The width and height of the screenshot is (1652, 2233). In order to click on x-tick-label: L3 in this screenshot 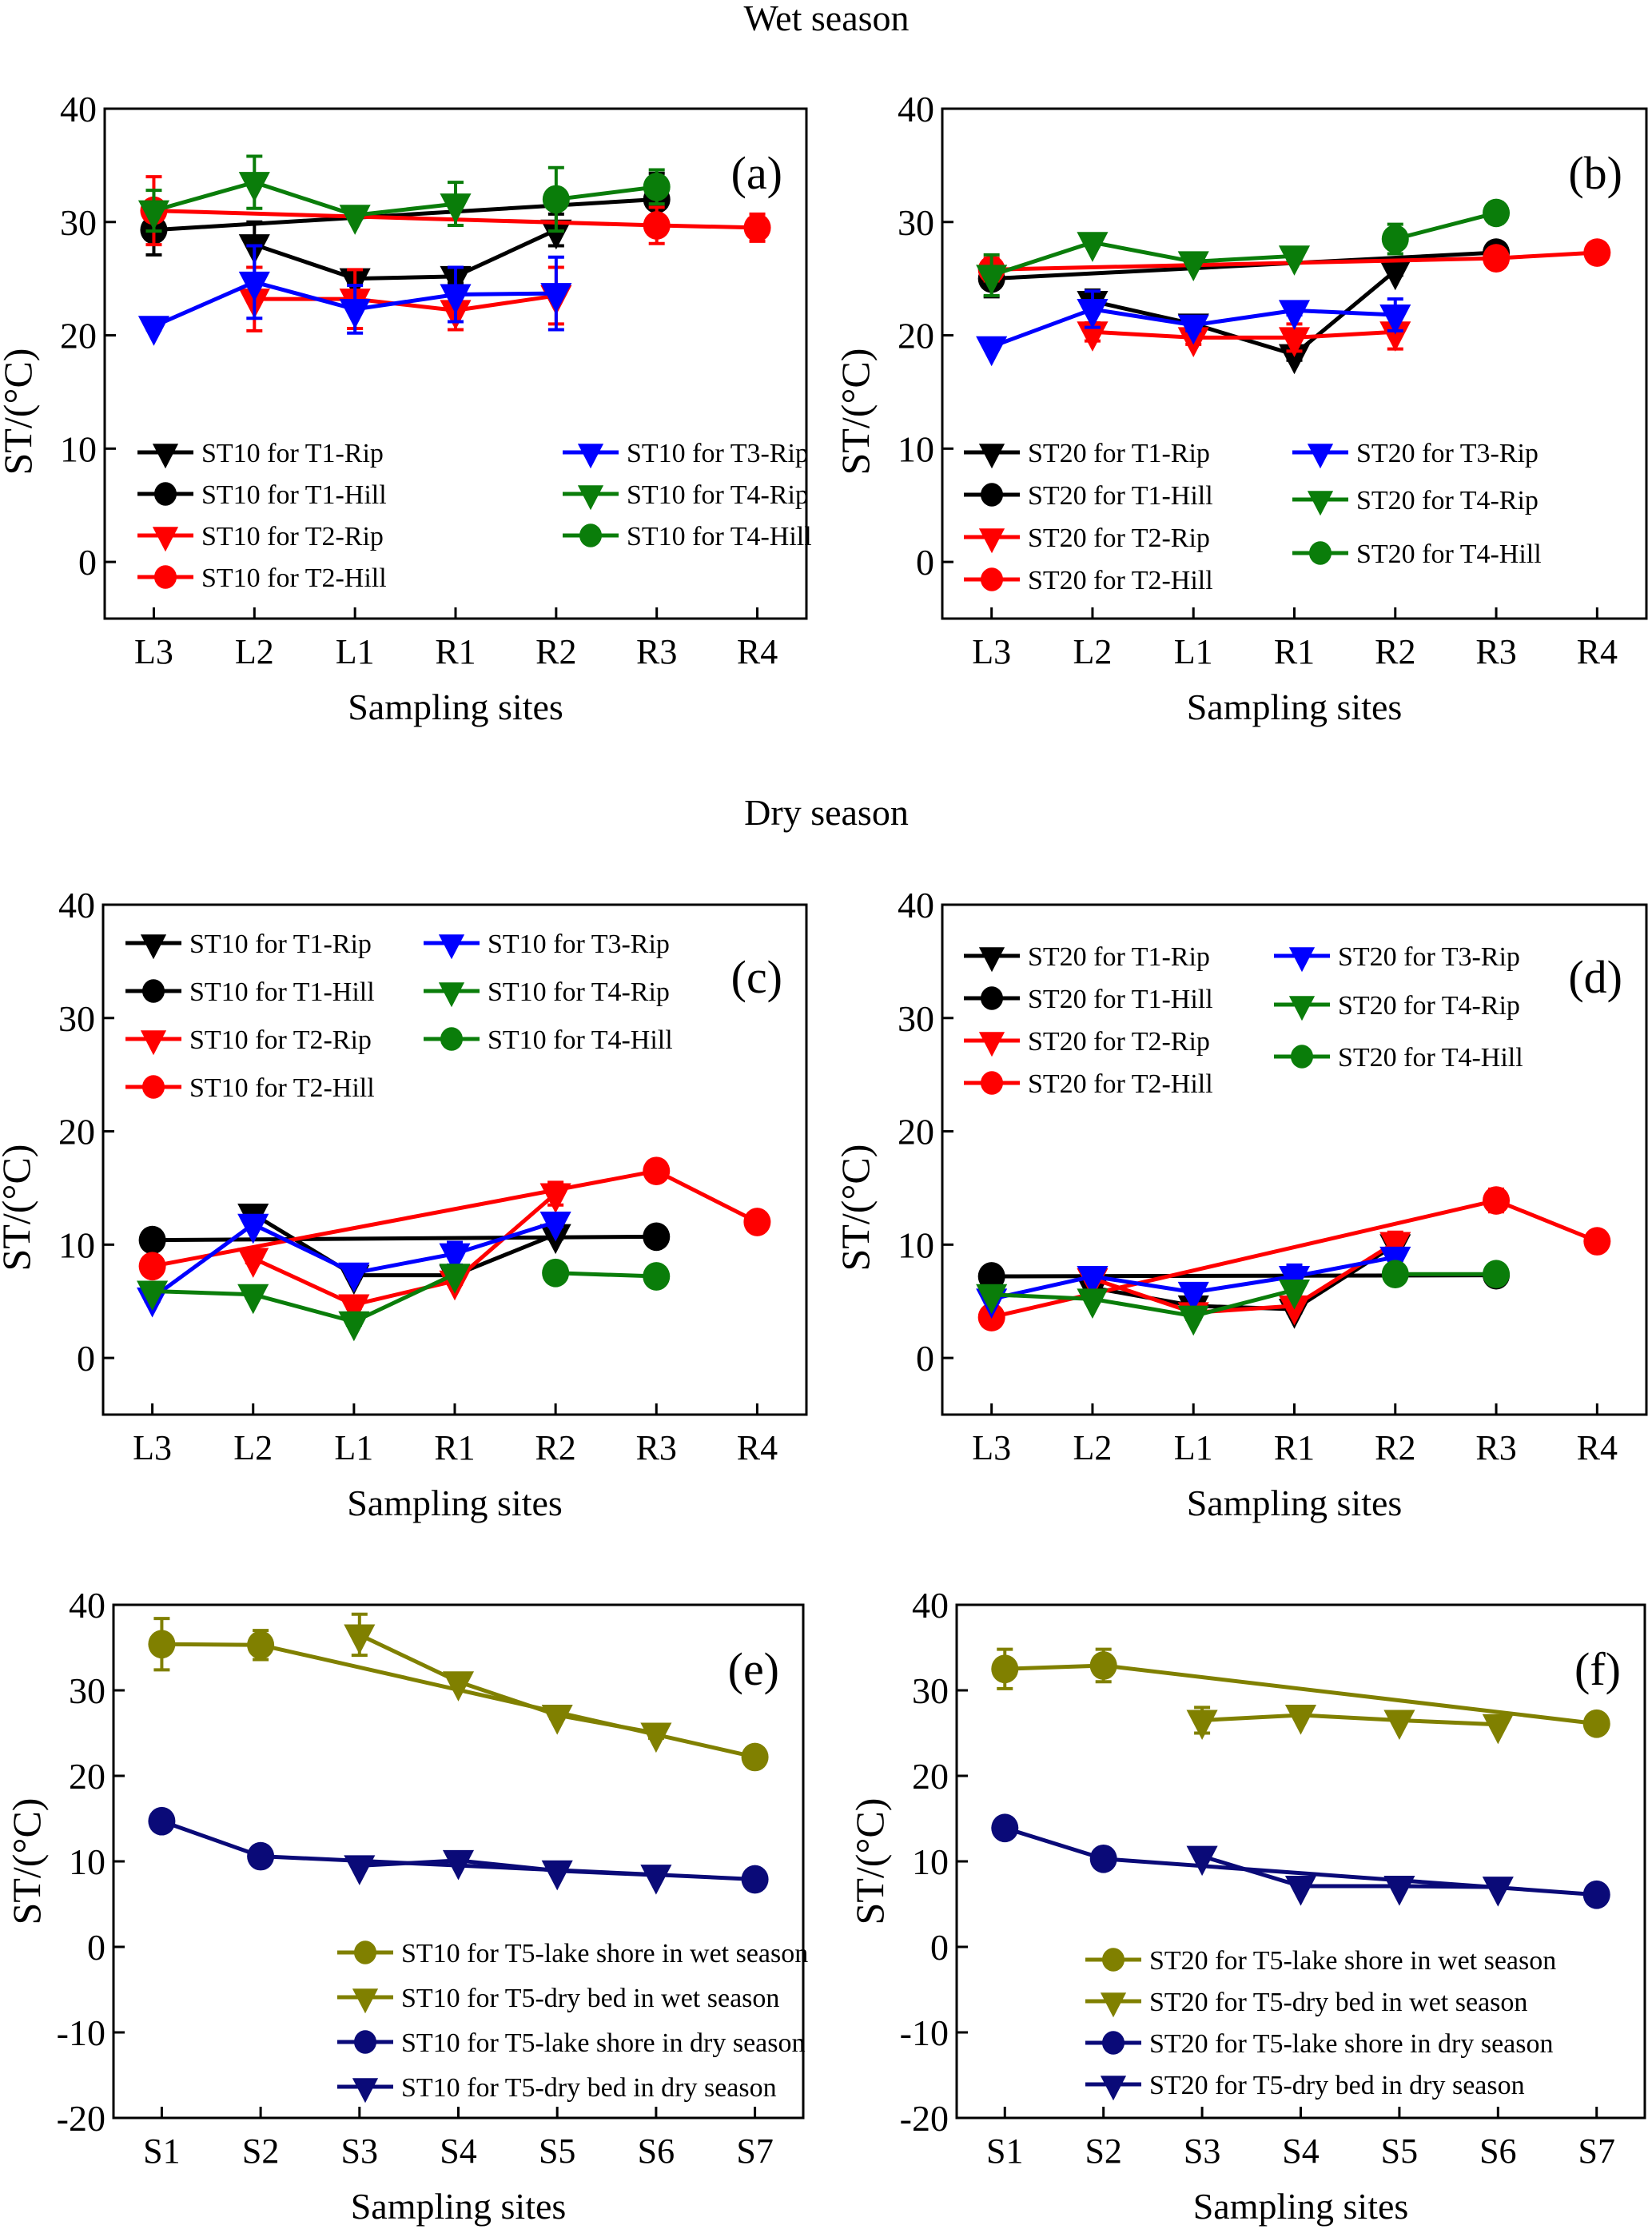, I will do `click(991, 651)`.